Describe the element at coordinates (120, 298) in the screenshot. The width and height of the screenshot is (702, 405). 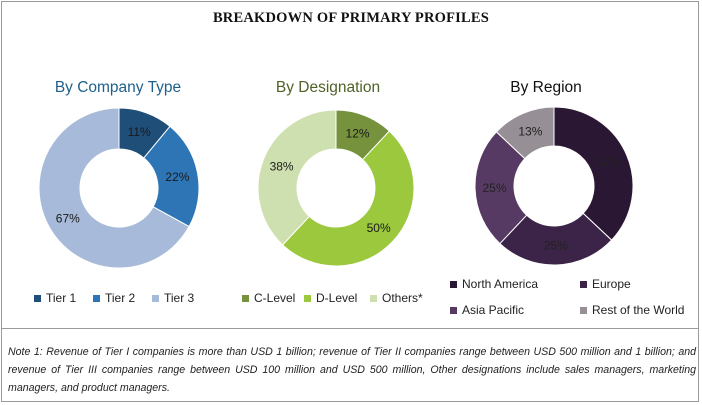
I see `legend-label: Tier 2` at that location.